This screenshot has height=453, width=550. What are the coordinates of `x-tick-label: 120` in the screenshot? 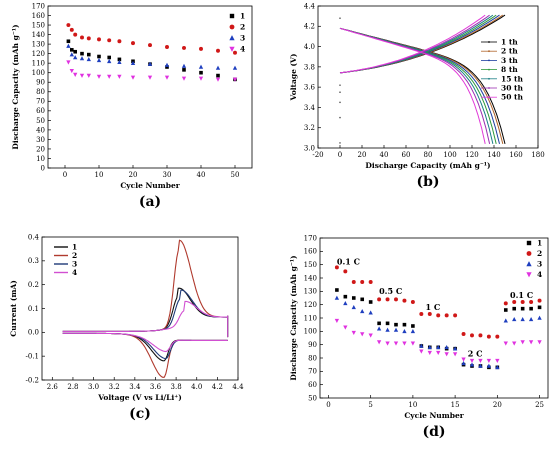 It's located at (471, 155).